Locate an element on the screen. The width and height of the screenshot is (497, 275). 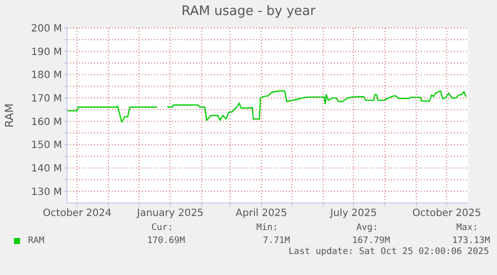
y-tick-label: 200 M is located at coordinates (46, 29).